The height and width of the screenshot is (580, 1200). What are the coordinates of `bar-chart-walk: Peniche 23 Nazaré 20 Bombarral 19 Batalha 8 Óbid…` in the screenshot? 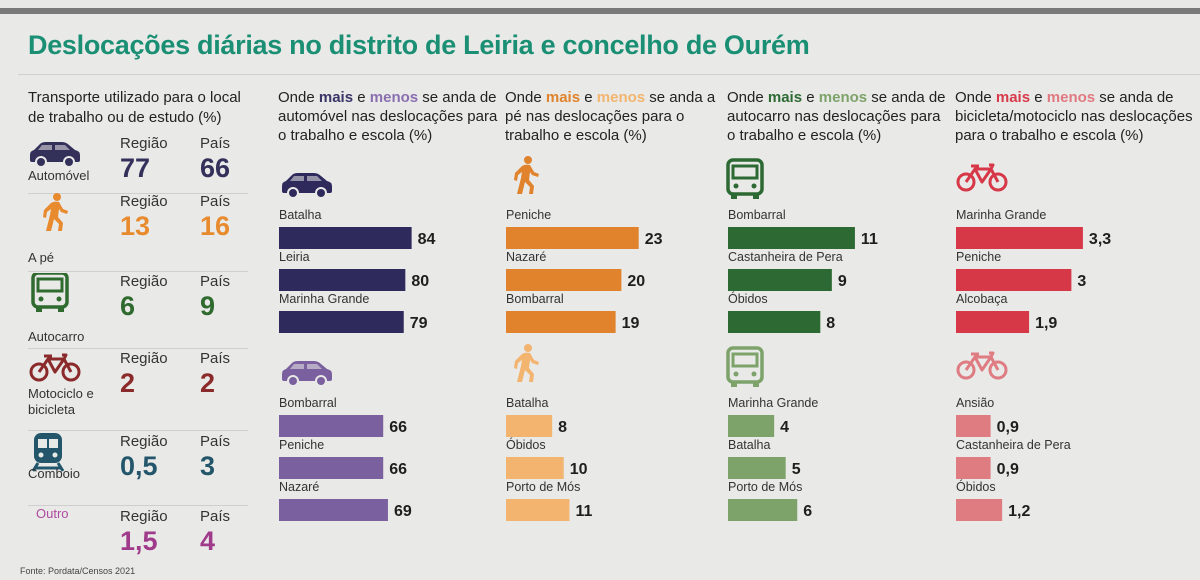 It's located at (584, 338).